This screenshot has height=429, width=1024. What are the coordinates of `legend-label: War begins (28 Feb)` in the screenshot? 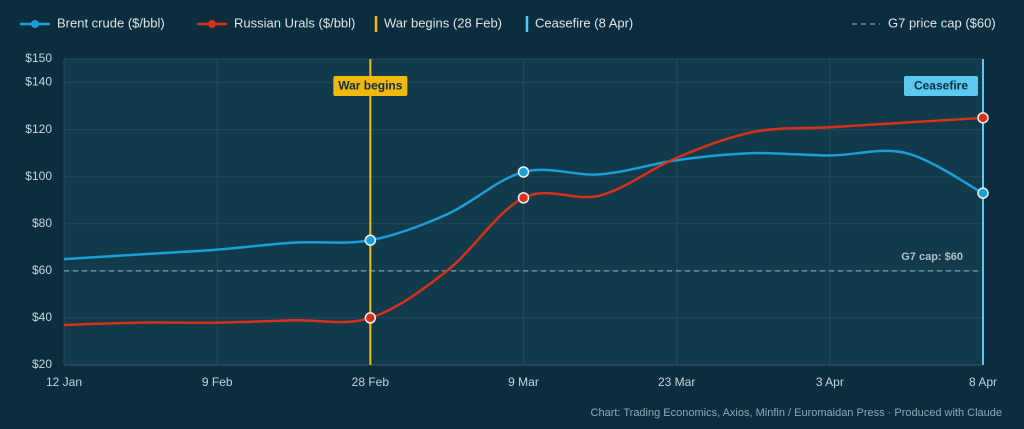 It's located at (443, 22).